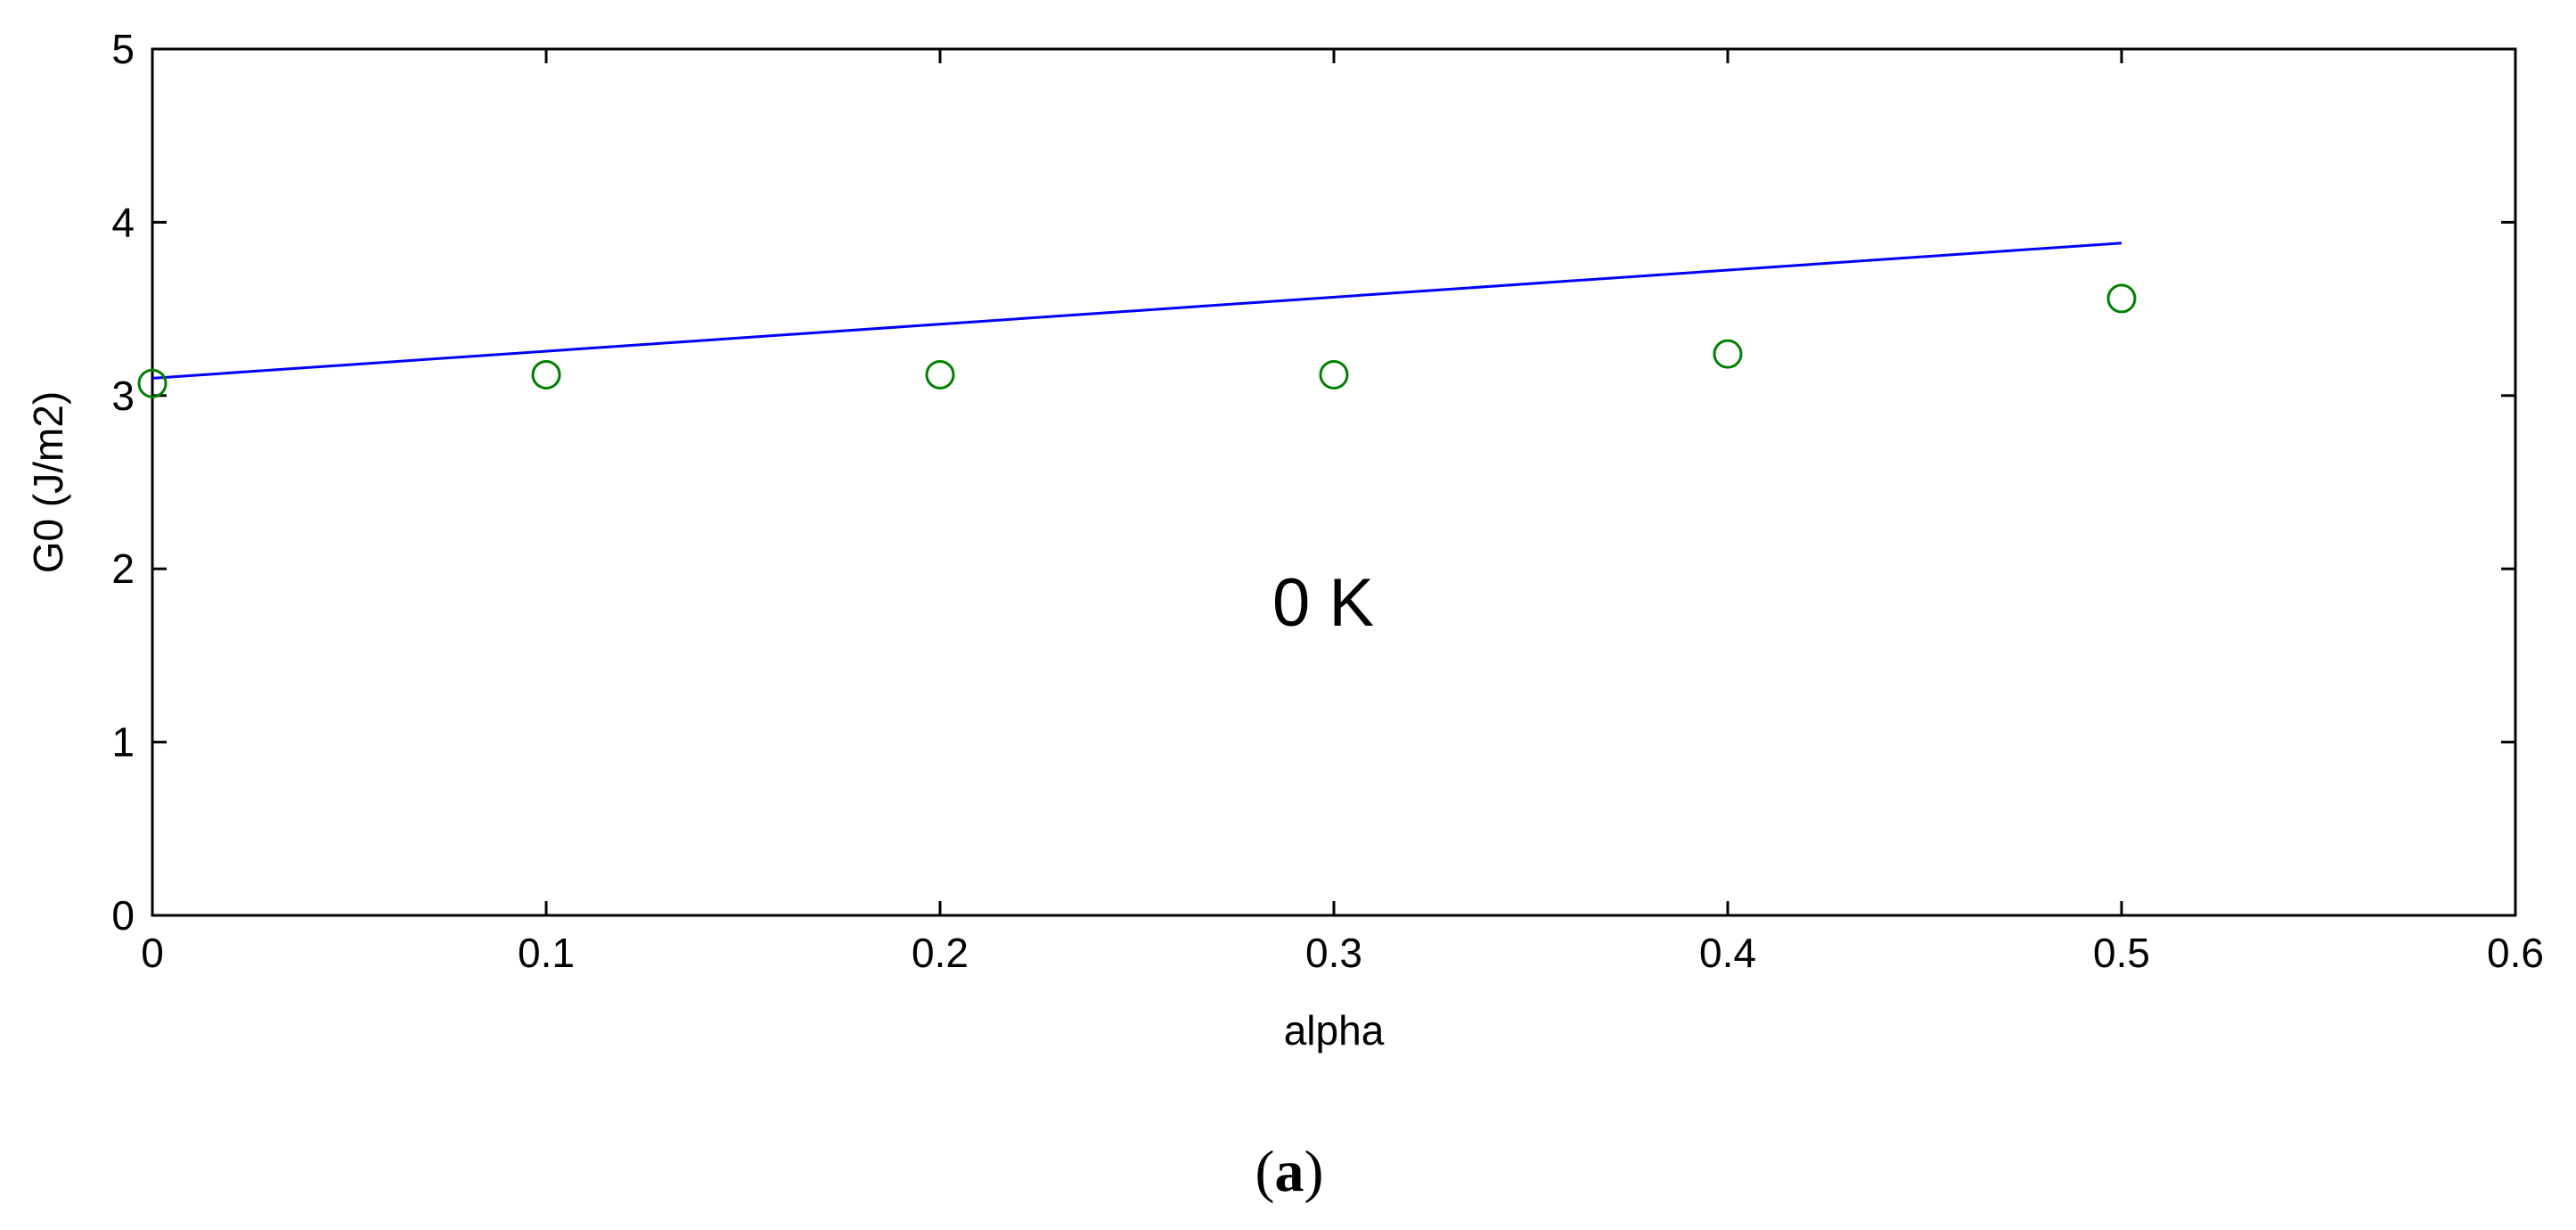 The height and width of the screenshot is (1230, 2576). I want to click on y-tick-label: 4, so click(123, 222).